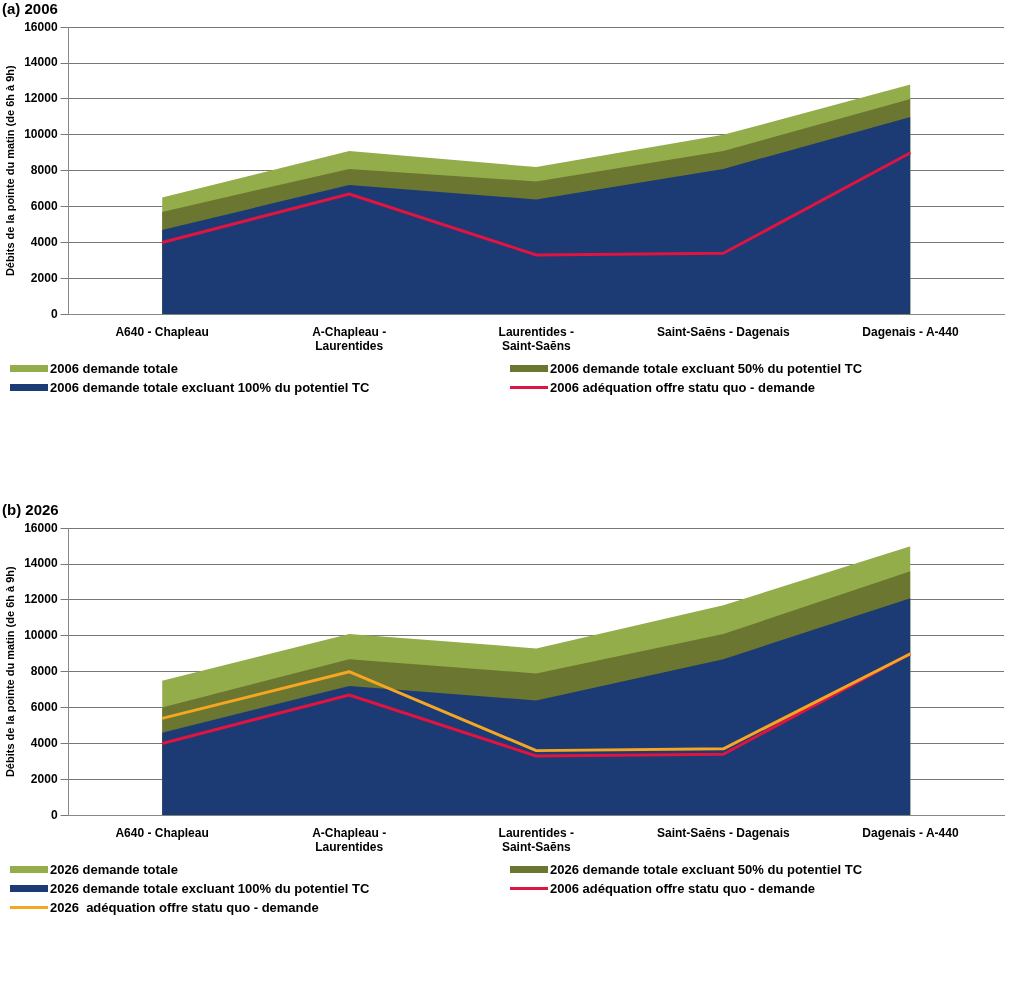 The width and height of the screenshot is (1018, 1002). What do you see at coordinates (706, 368) in the screenshot?
I see `legend-label: 2006 demande totale excluant 50% du potentiel TC` at bounding box center [706, 368].